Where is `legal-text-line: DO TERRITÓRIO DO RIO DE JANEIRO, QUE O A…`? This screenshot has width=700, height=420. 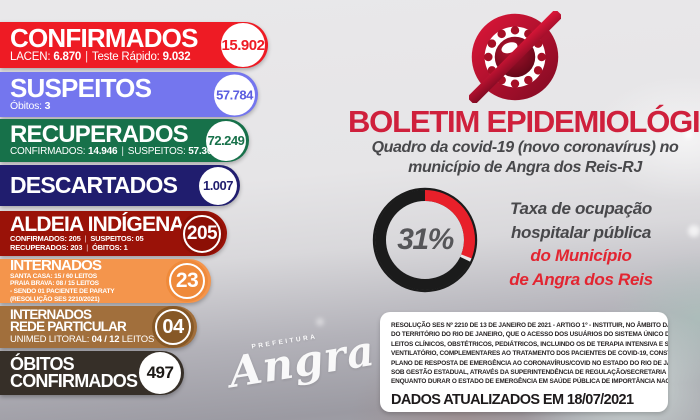
legal-text-line: DO TERRITÓRIO DO RIO DE JANEIRO, QUE O A… is located at coordinates (529, 335).